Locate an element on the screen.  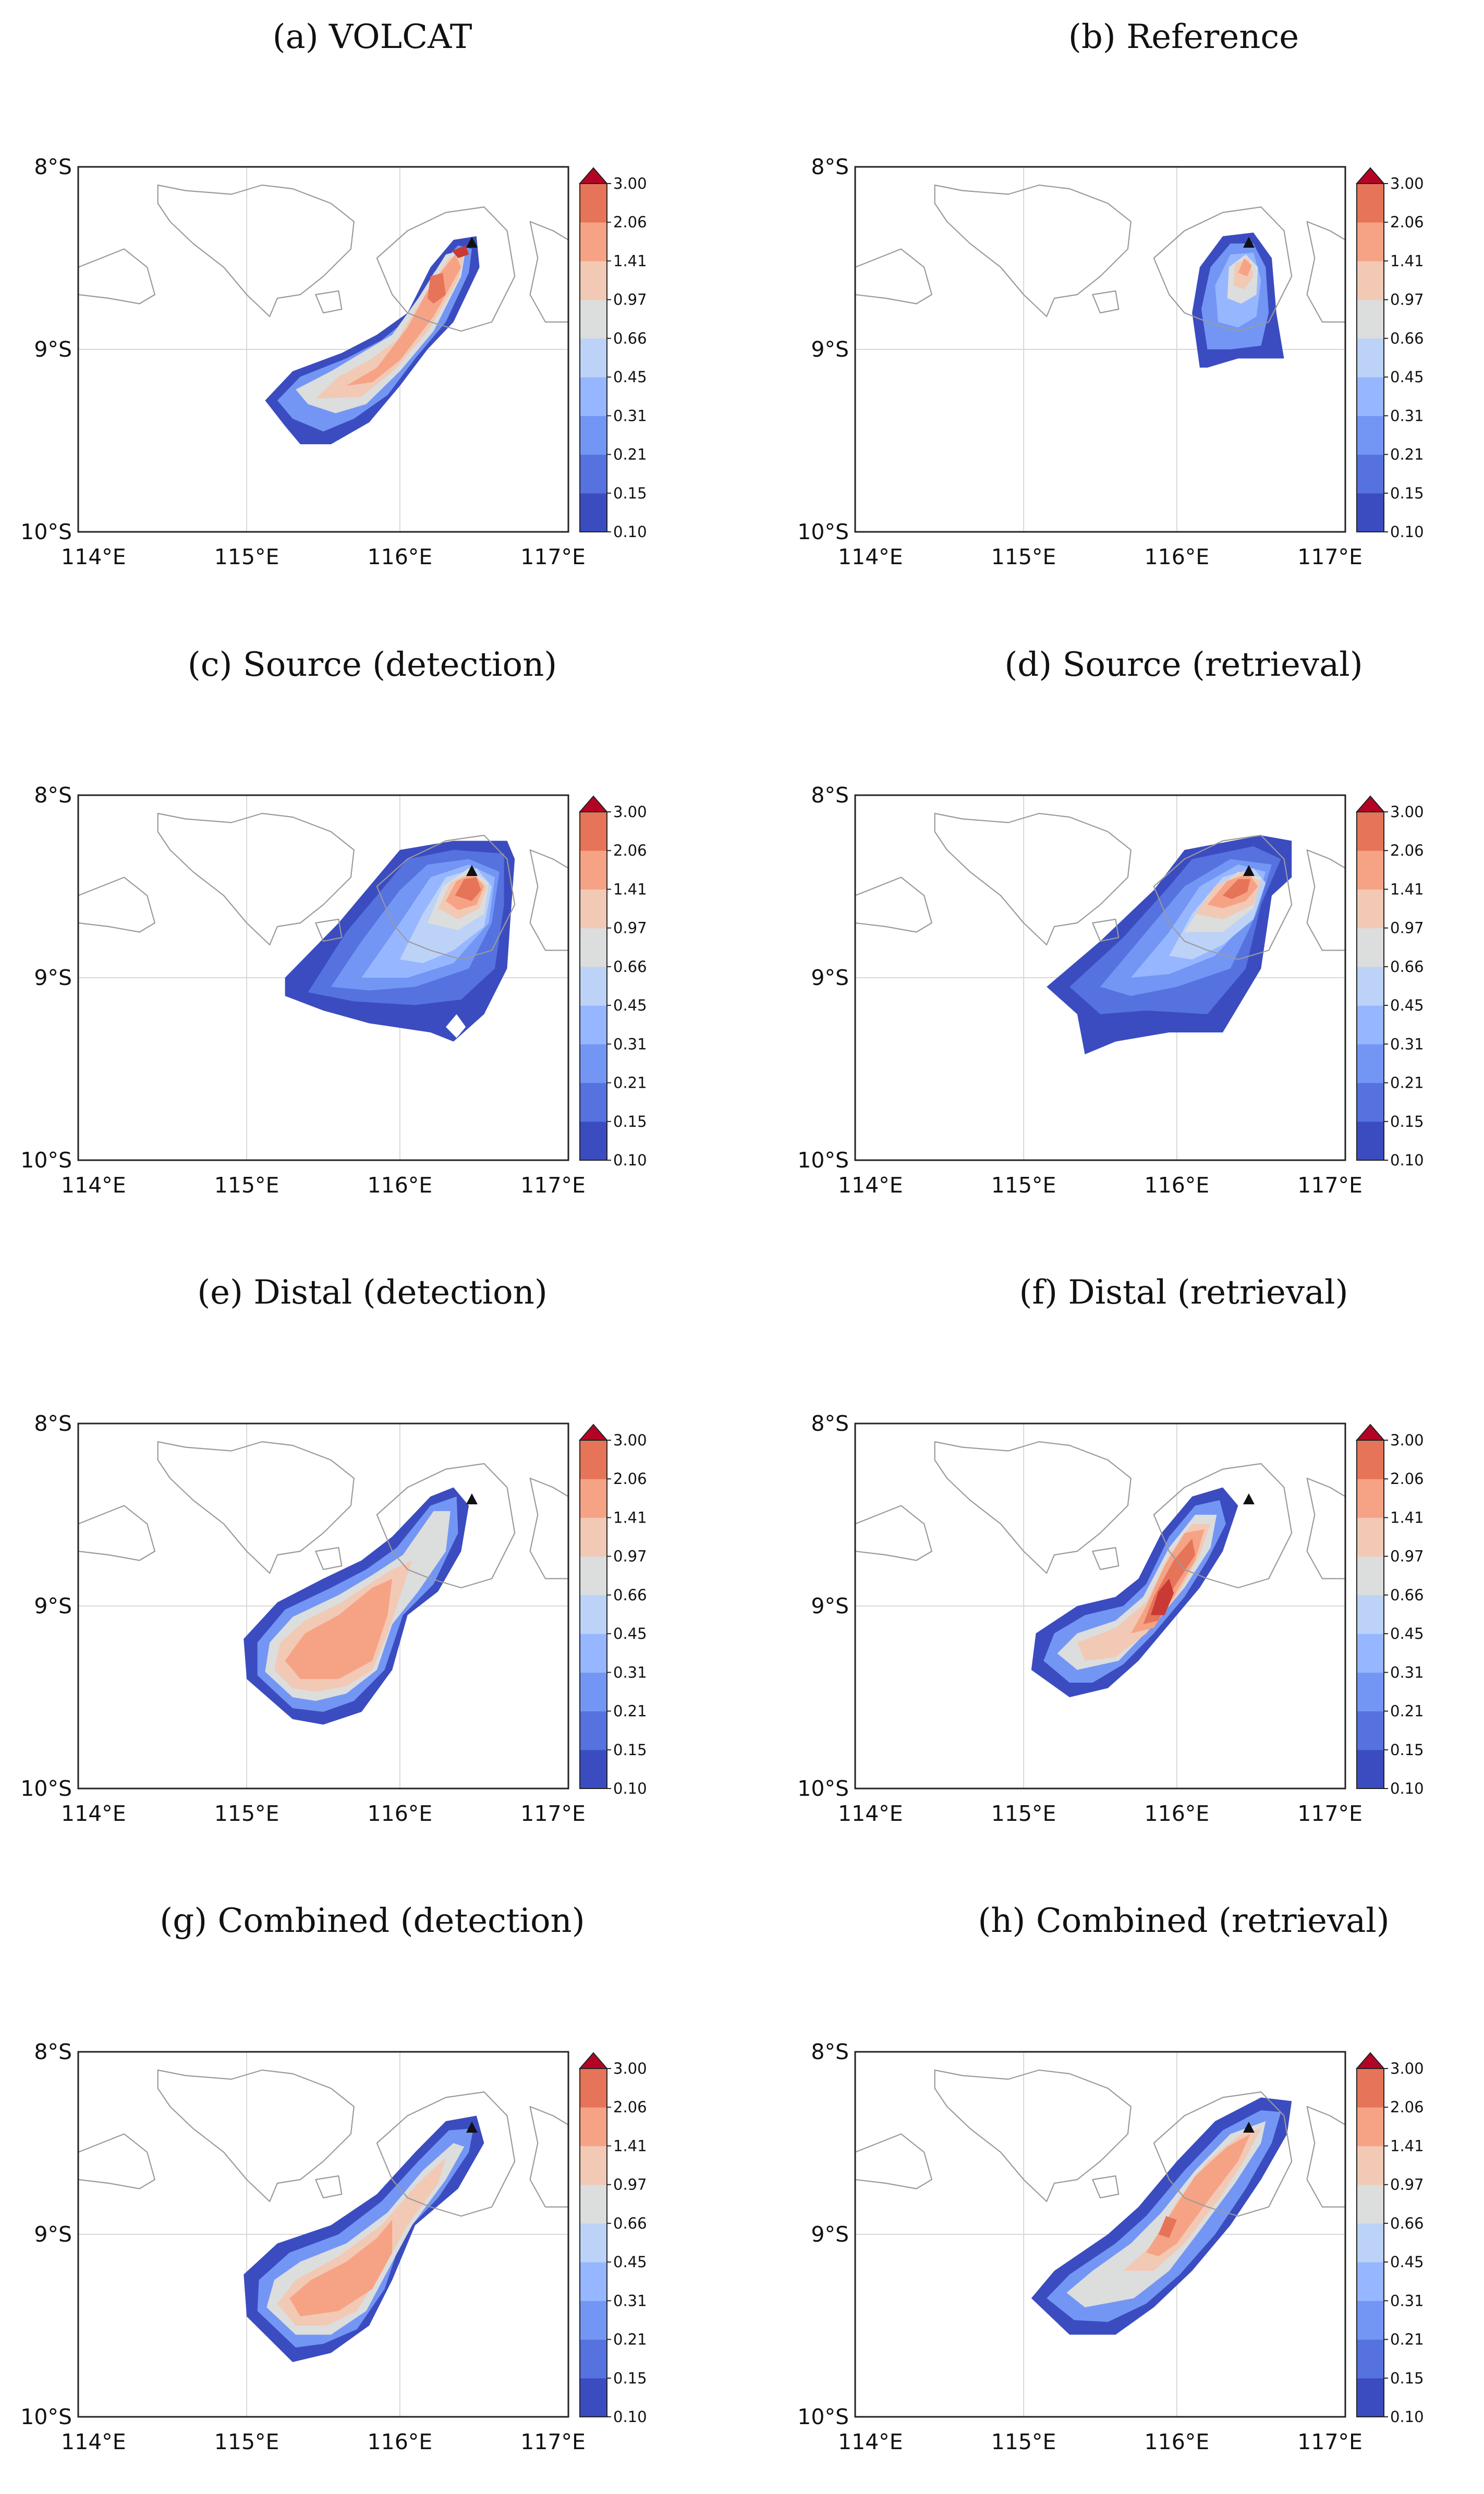
panel-title-c: (c) Source (detection) is located at coordinates (372, 665).